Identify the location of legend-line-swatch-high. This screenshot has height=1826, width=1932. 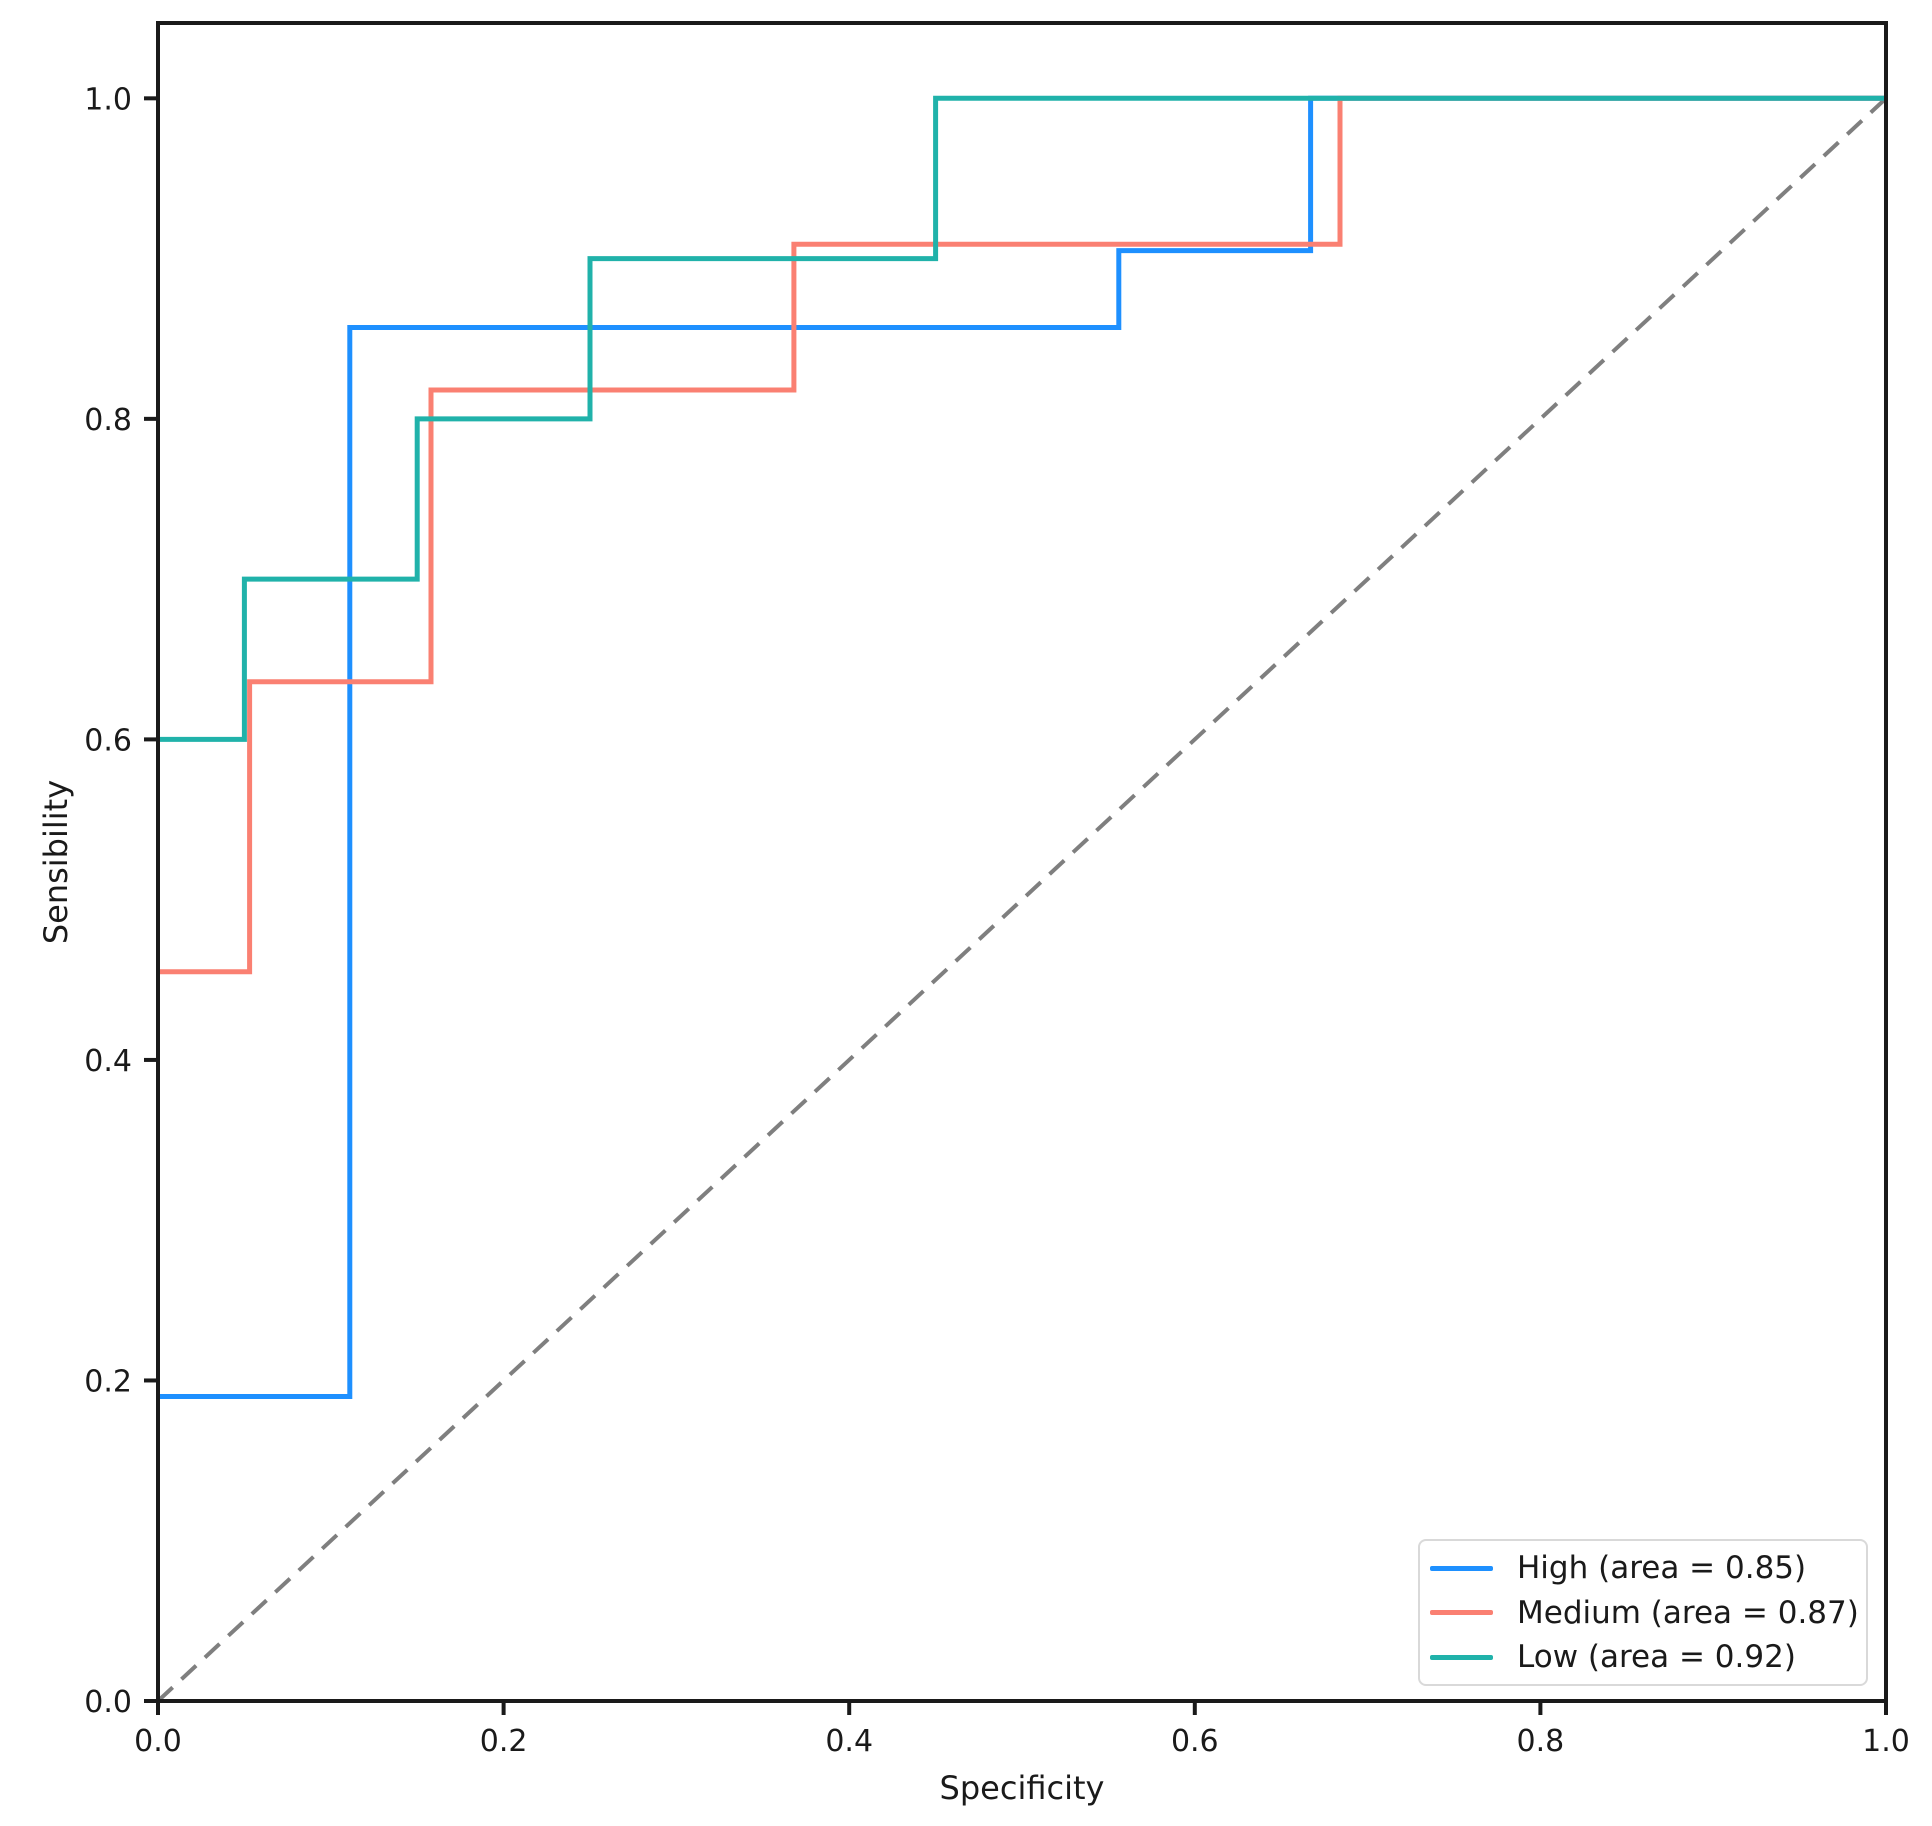
(1461, 1568).